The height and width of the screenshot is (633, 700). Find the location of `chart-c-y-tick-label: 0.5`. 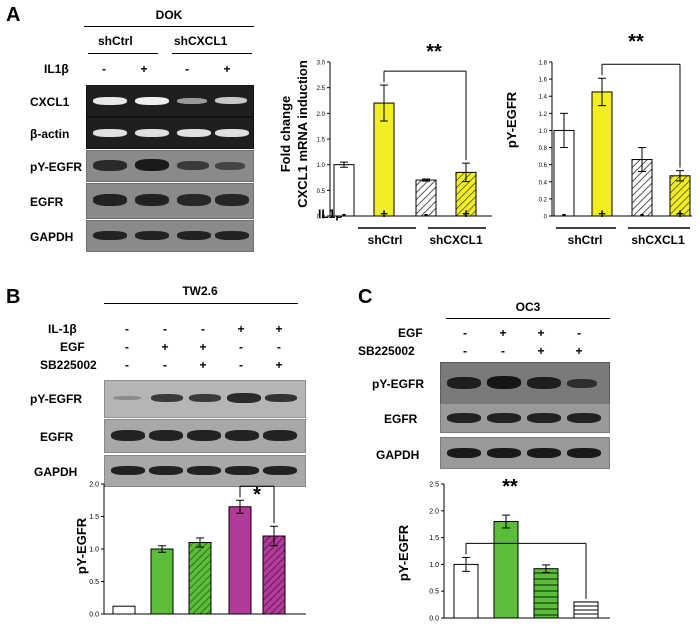

chart-c-y-tick-label: 0.5 is located at coordinates (434, 592).